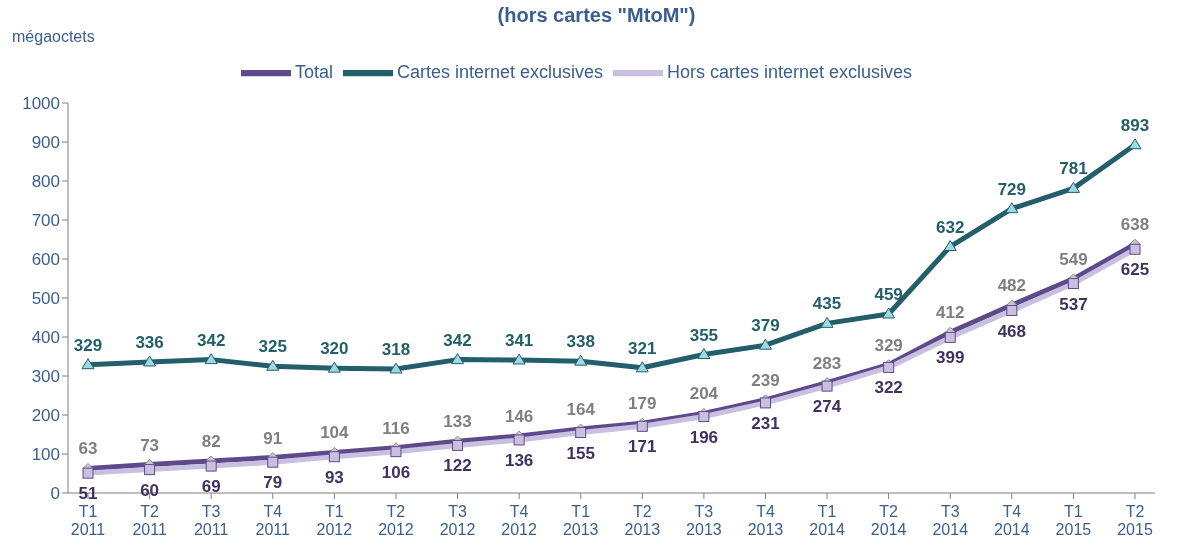 The width and height of the screenshot is (1193, 556). Describe the element at coordinates (790, 71) in the screenshot. I see `legend-label: Hors cartes internet exclusives` at that location.